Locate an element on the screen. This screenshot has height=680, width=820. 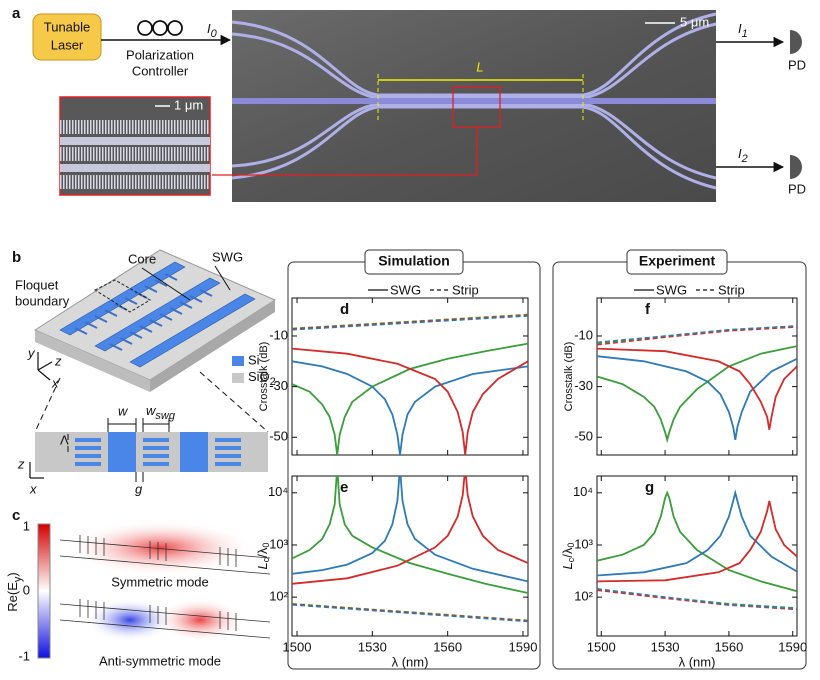
y-axis-label: Lc/λ0 is located at coordinates (263, 556).